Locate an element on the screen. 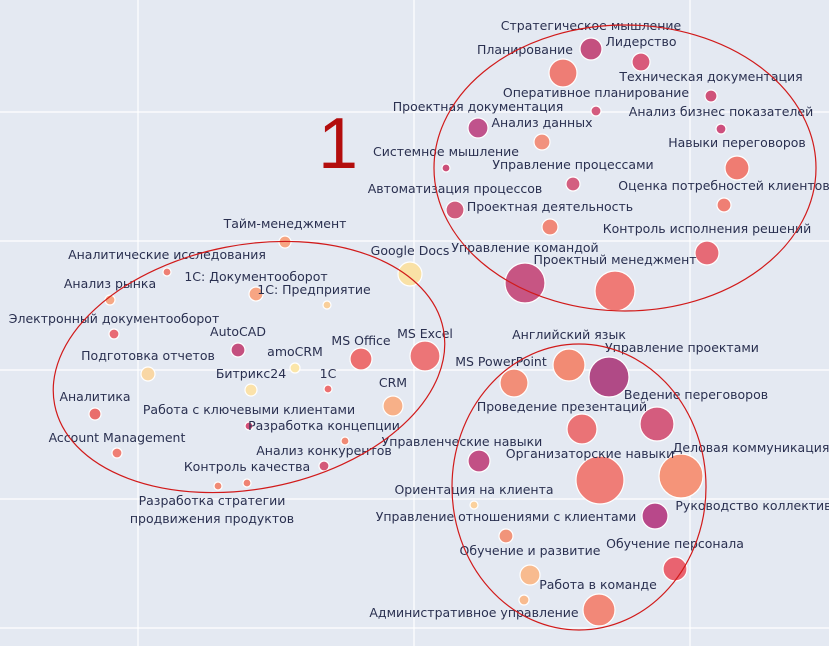  cluster-number-annotation: 1 is located at coordinates (338, 144).